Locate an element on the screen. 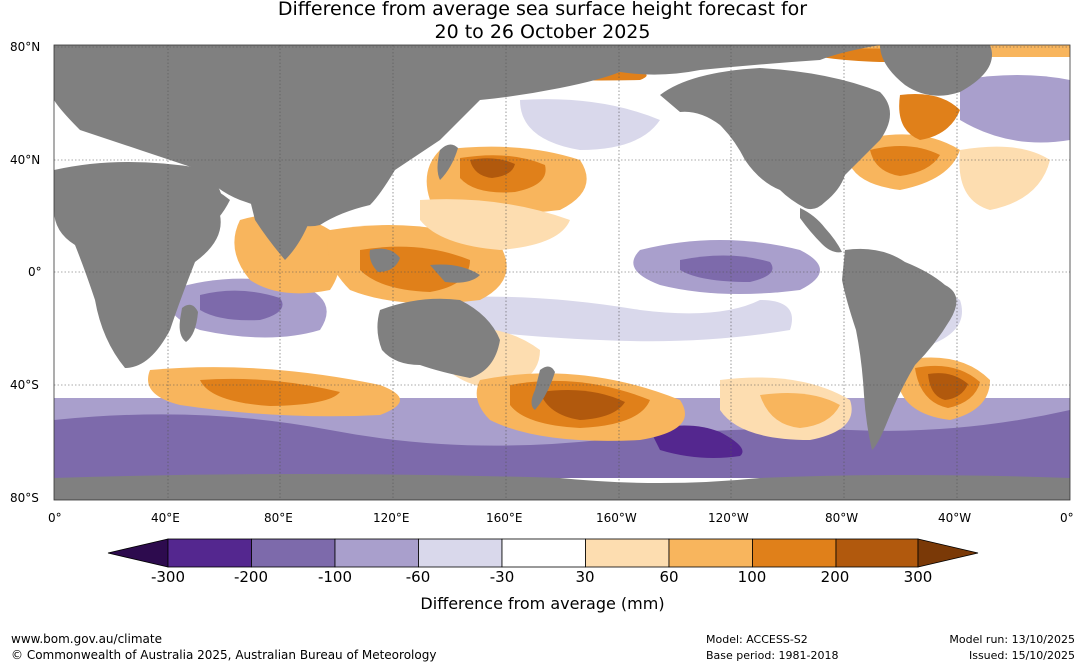 The height and width of the screenshot is (667, 1085). colorbar is located at coordinates (543, 553).